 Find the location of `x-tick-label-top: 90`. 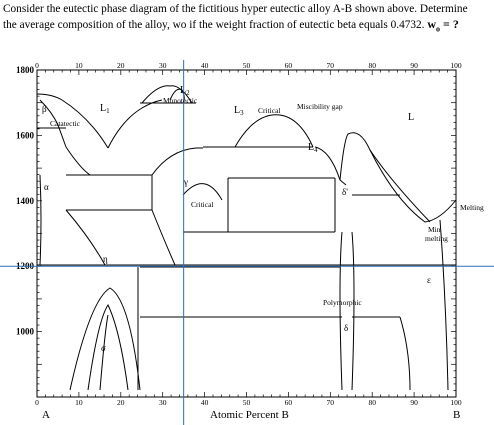

x-tick-label-top: 90 is located at coordinates (414, 65).